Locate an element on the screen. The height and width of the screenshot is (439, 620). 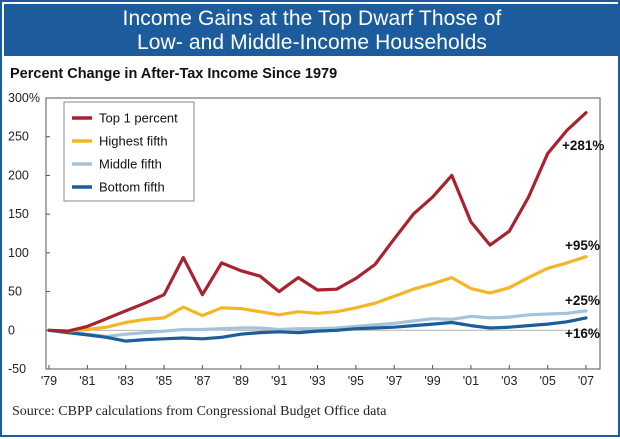
x-tick-label: '95 is located at coordinates (356, 381).